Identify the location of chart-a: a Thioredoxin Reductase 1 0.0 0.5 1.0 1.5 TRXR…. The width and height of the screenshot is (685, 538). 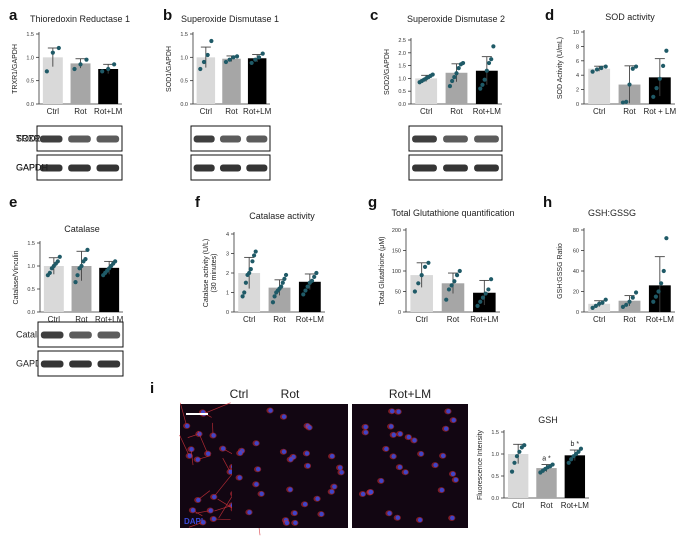
(69, 94).